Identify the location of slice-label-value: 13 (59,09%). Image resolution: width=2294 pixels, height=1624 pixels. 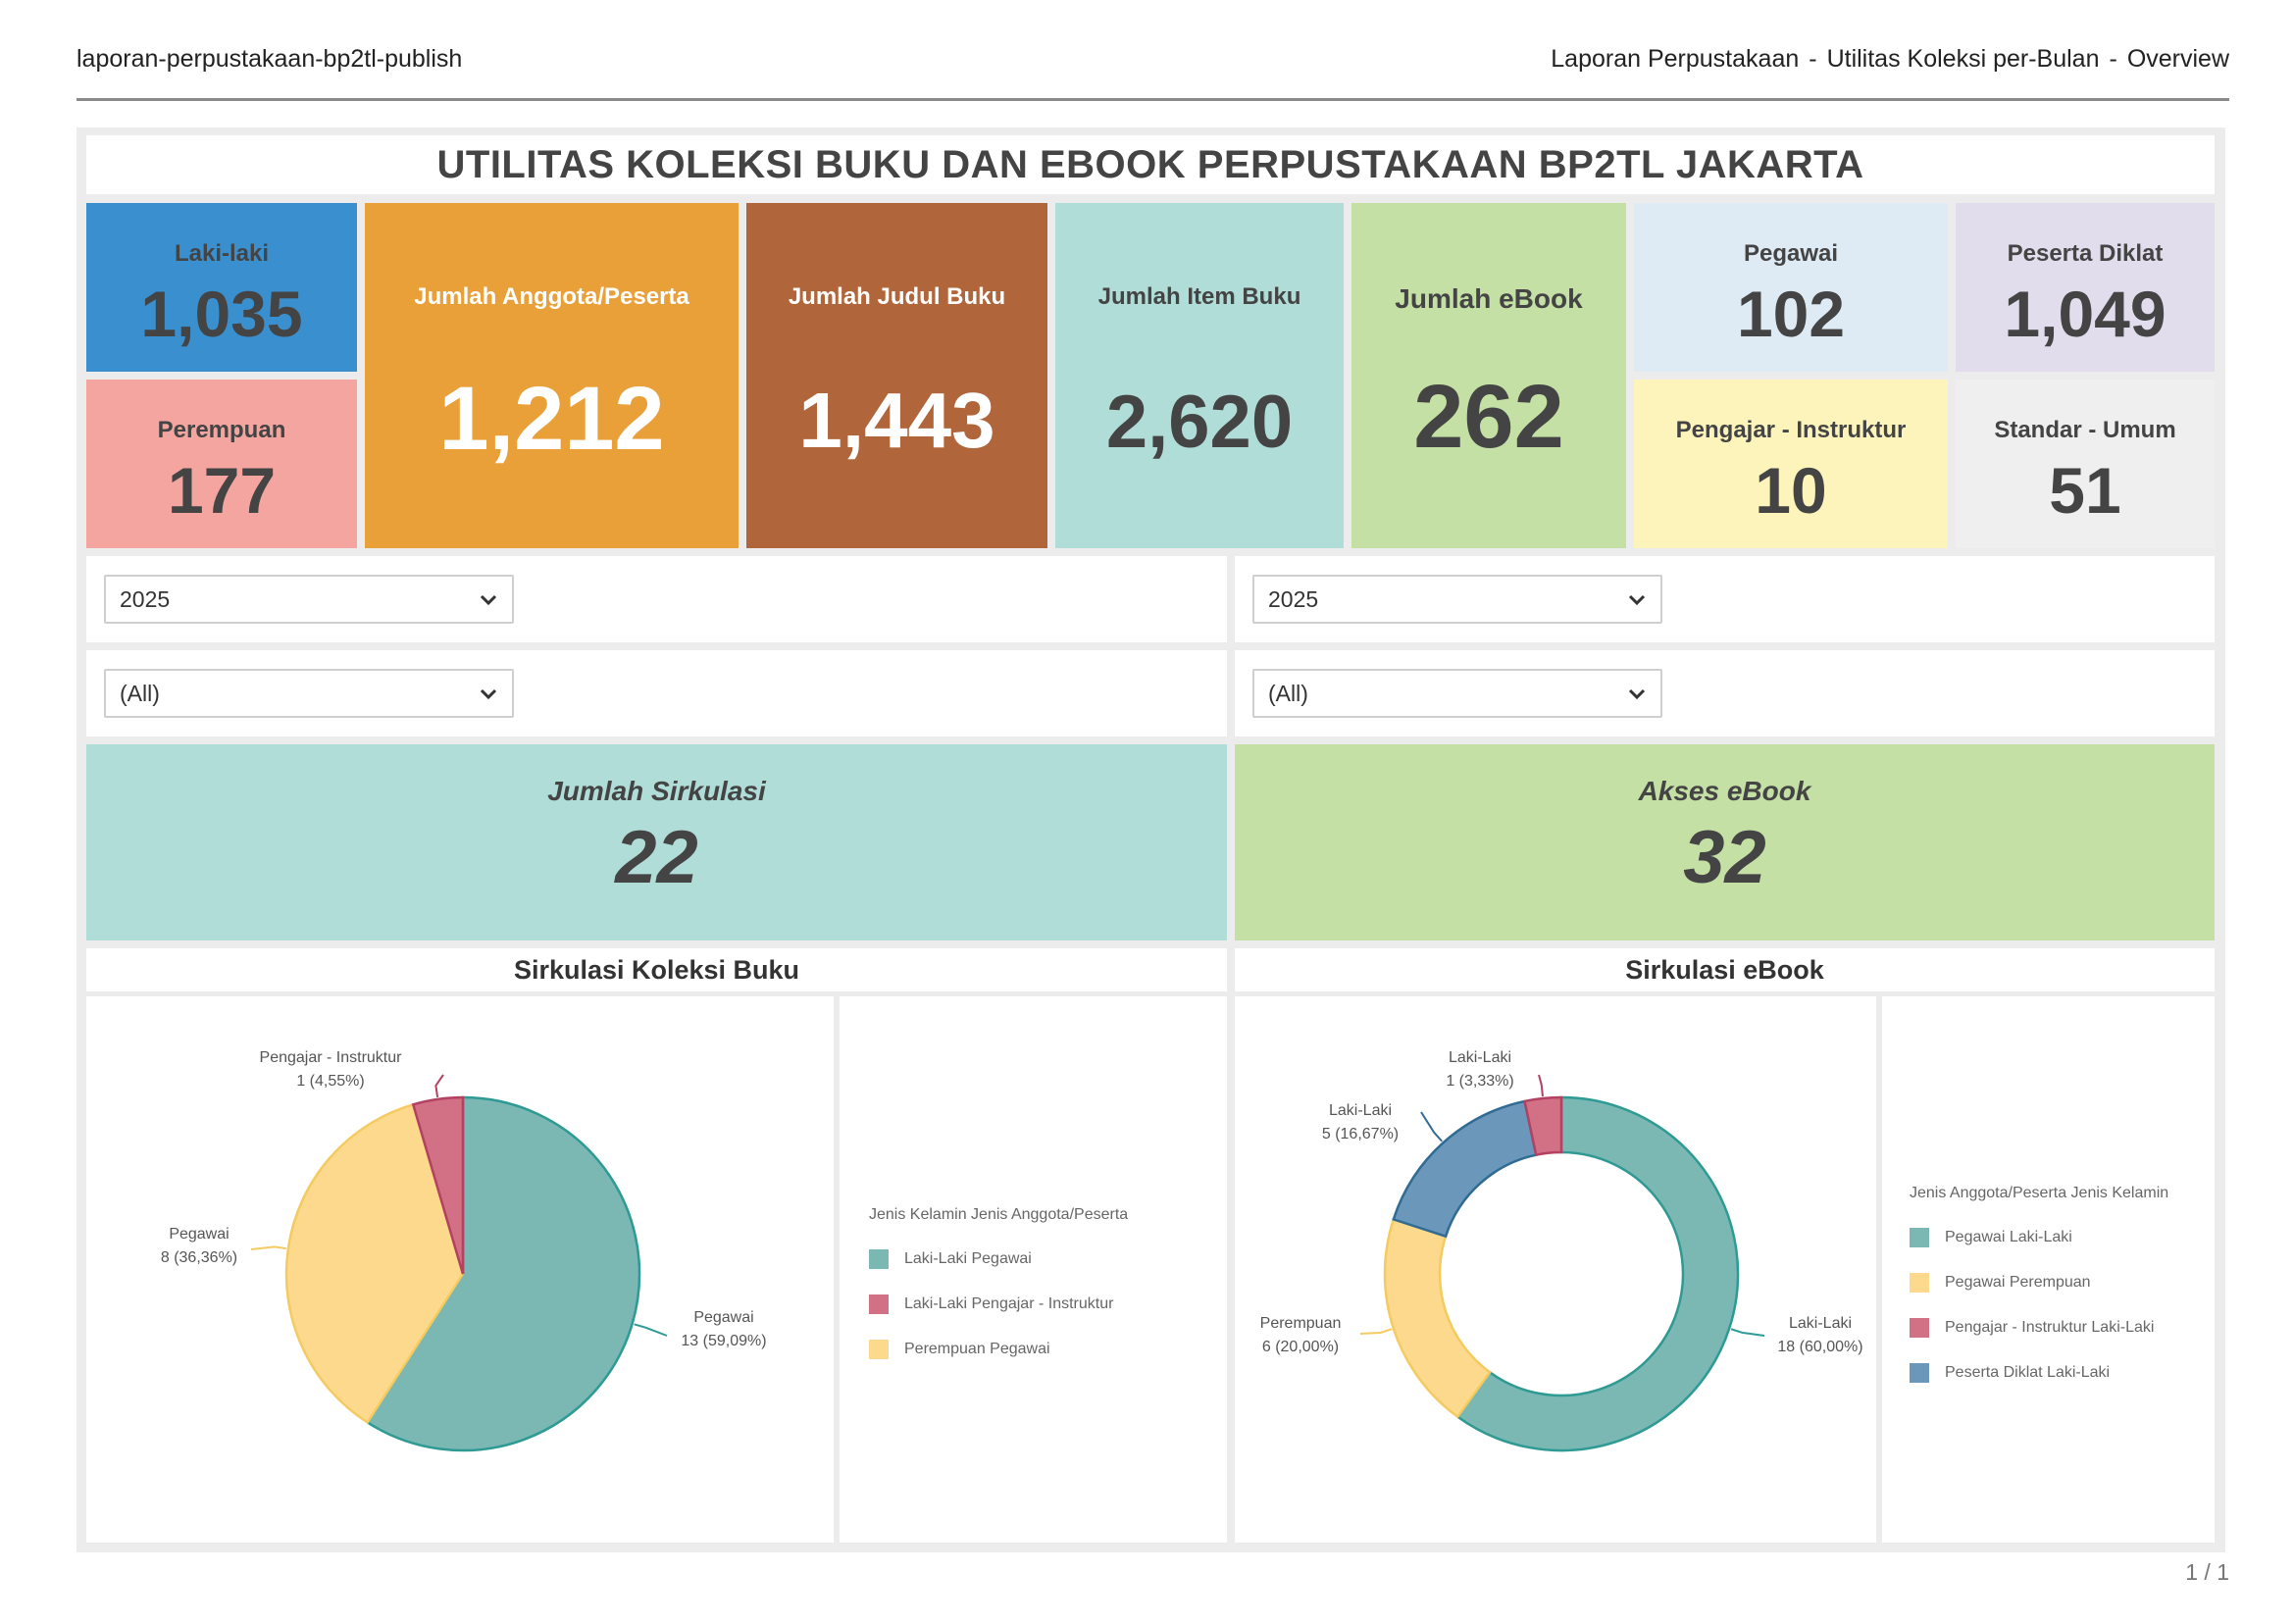
(723, 1341).